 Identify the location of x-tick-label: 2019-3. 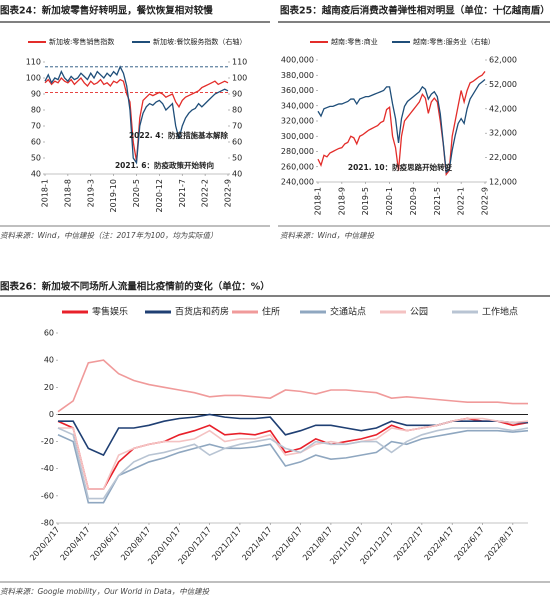
(90, 193).